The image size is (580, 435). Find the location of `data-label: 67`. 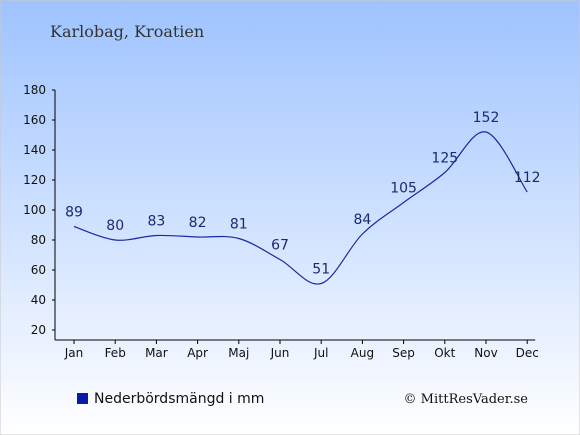

data-label: 67 is located at coordinates (280, 246).